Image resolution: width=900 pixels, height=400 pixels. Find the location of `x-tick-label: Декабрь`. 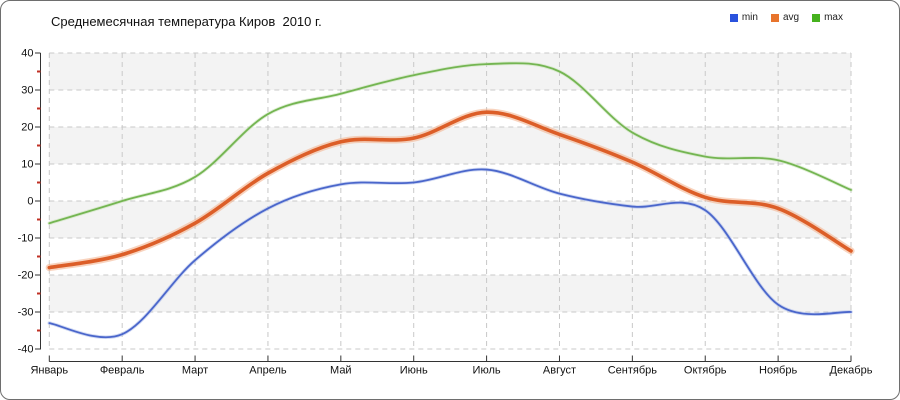

x-tick-label: Декабрь is located at coordinates (851, 371).